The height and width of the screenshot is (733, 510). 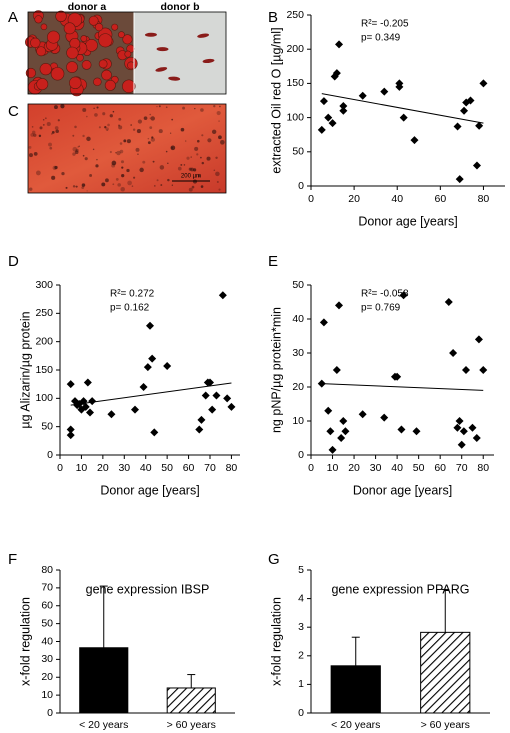 I want to click on annotation: R²= 0.272, so click(x=132, y=294).